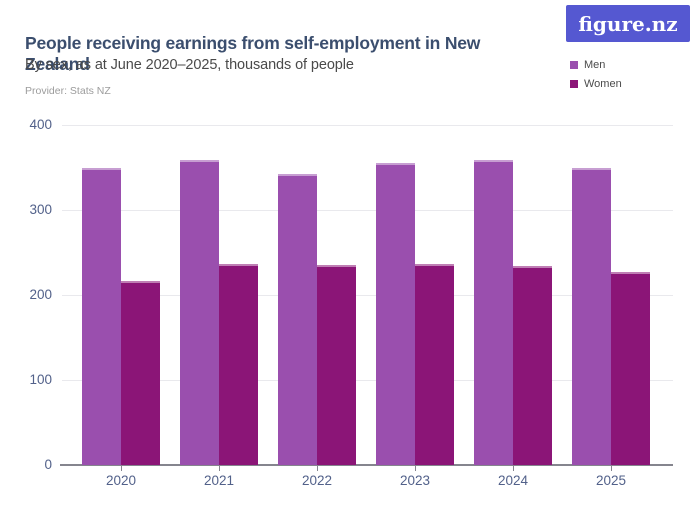 The width and height of the screenshot is (700, 525). Describe the element at coordinates (101, 316) in the screenshot. I see `bar-men-2020` at that location.